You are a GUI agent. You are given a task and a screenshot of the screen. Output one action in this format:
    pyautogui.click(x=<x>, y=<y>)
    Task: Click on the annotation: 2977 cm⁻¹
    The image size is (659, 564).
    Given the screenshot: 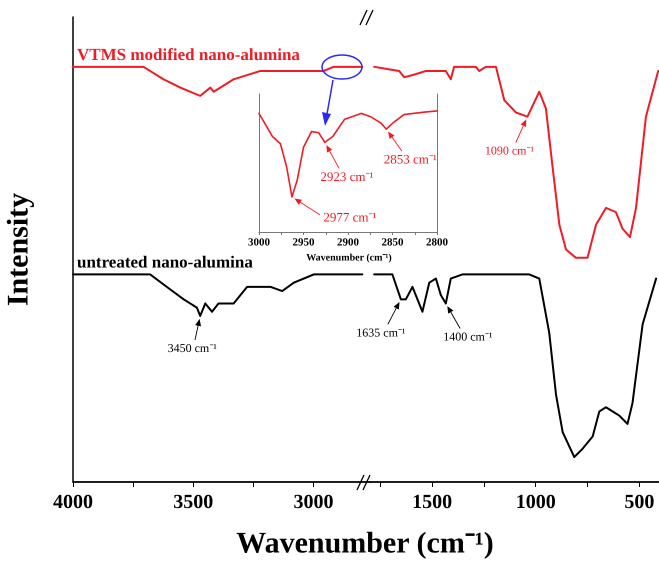 What is the action you would take?
    pyautogui.click(x=350, y=216)
    